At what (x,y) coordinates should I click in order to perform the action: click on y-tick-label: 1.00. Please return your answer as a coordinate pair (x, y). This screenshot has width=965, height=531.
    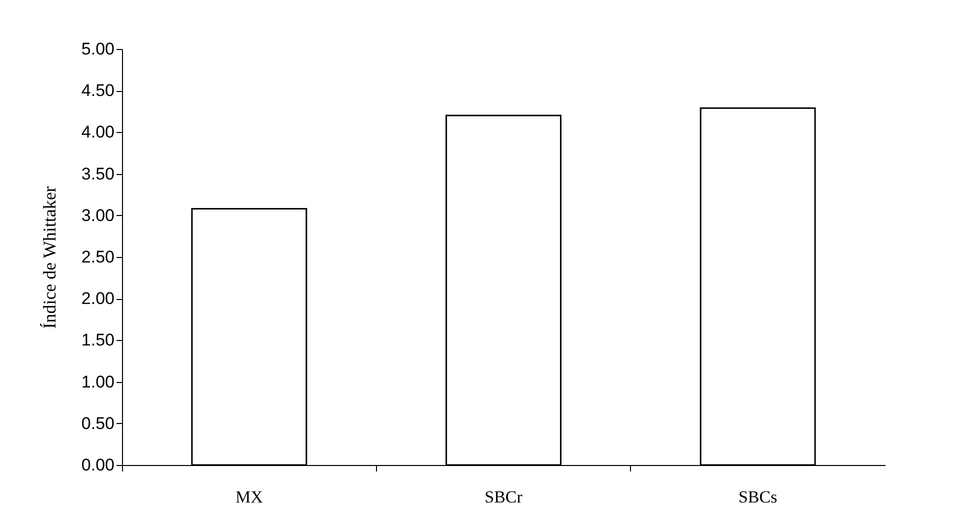
    Looking at the image, I should click on (97, 382).